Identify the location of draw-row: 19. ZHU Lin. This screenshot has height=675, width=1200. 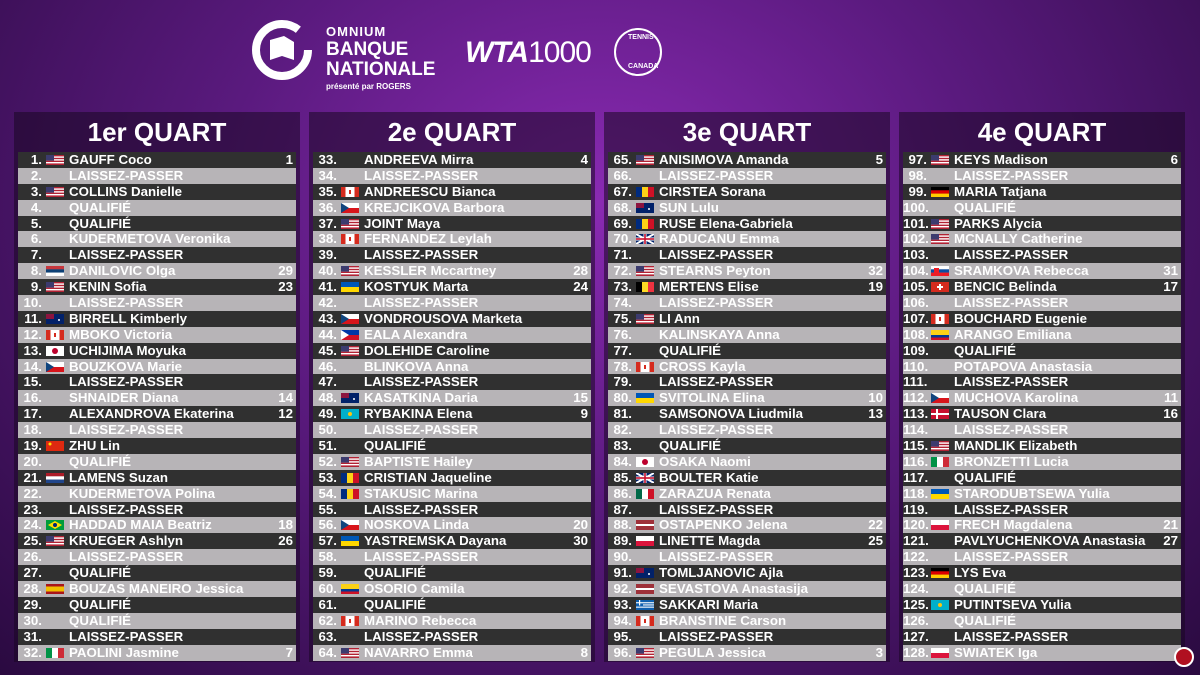
(157, 446).